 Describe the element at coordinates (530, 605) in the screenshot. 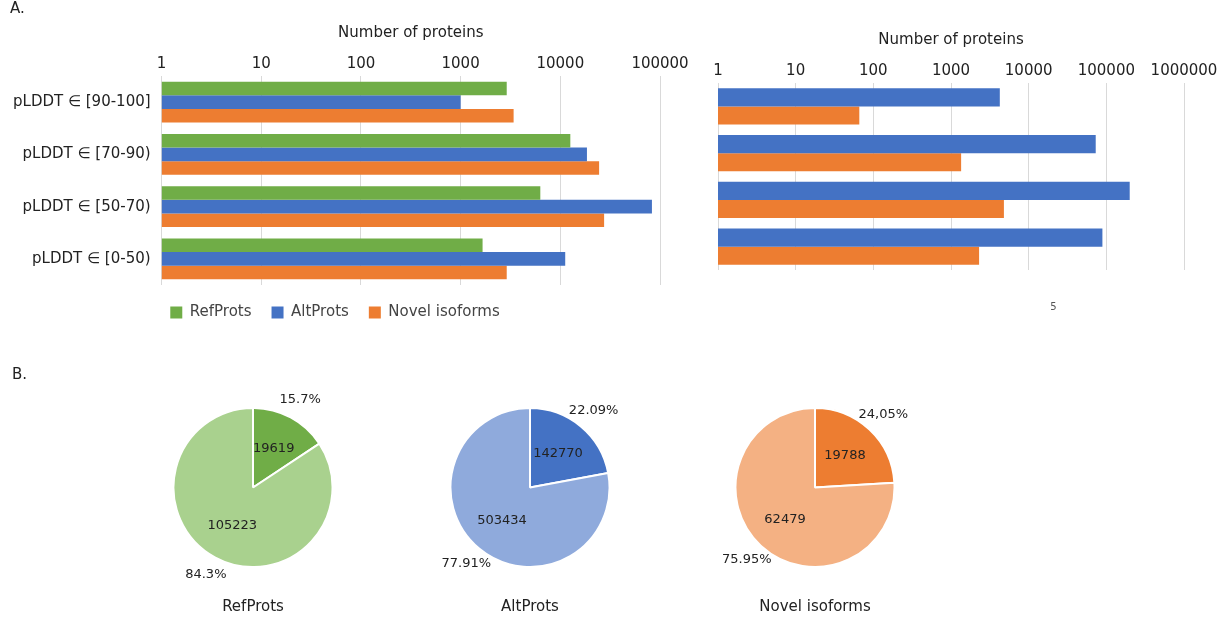

I see `text: AltProts` at that location.